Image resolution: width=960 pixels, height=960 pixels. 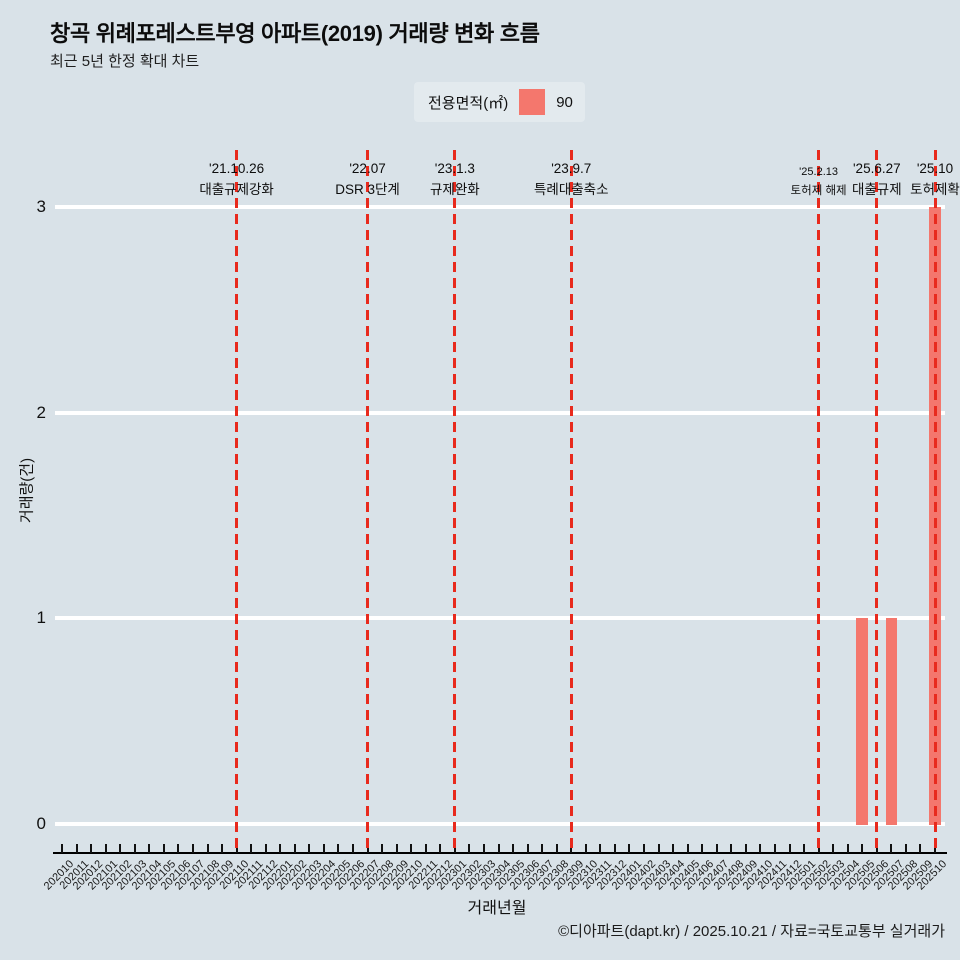 What do you see at coordinates (935, 189) in the screenshot?
I see `event-label: 토허제확` at bounding box center [935, 189].